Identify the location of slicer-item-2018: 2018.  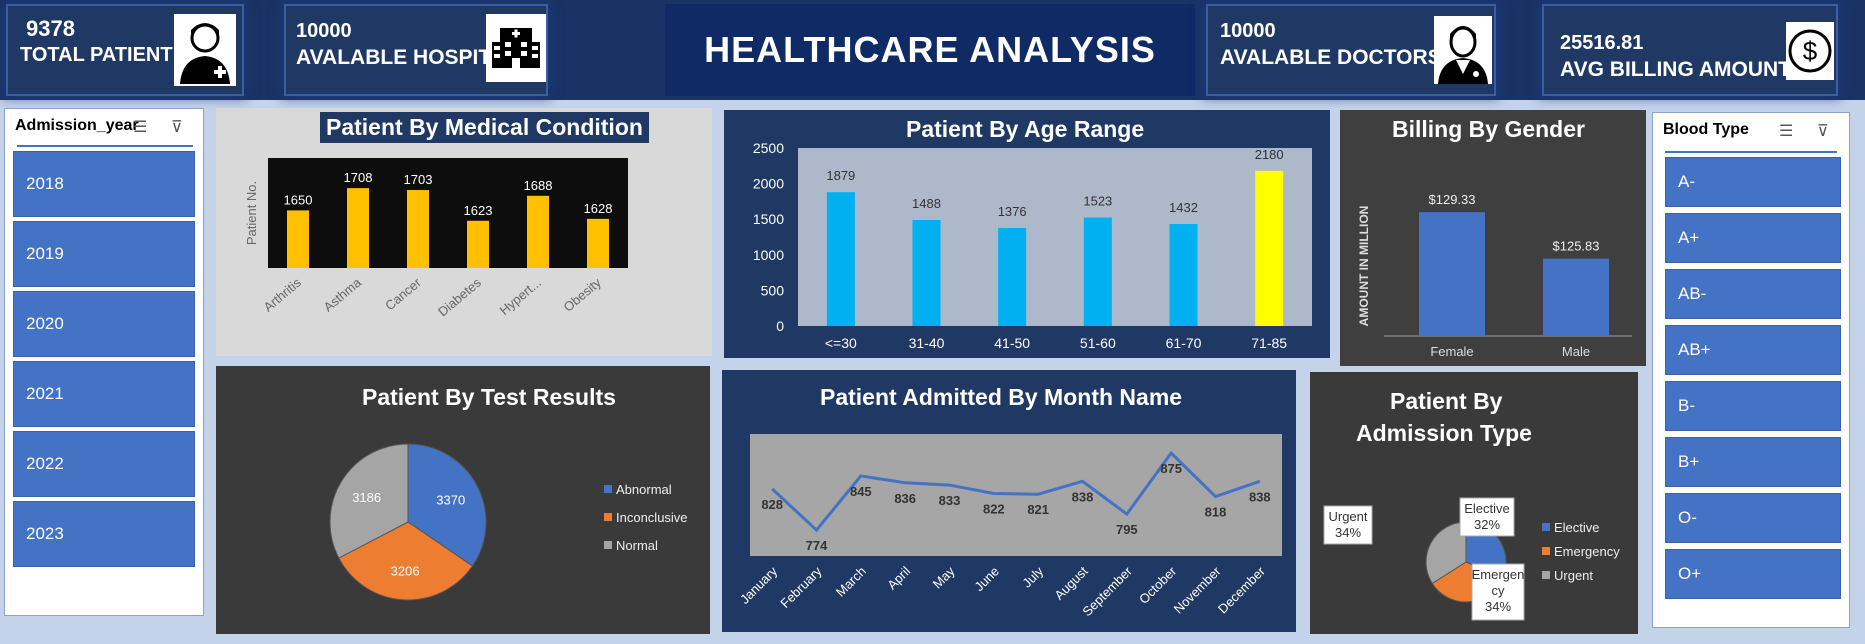
(104, 184).